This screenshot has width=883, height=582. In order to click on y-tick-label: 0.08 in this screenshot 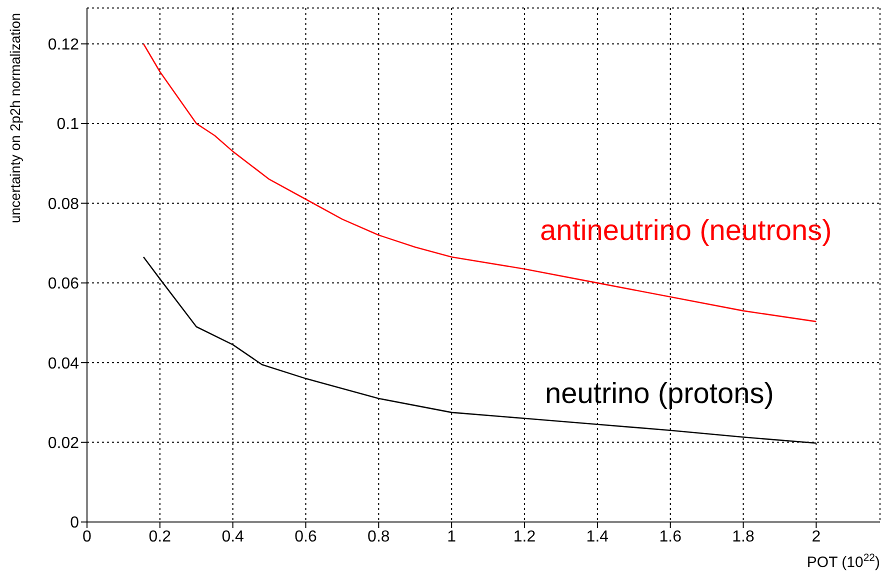, I will do `click(64, 204)`.